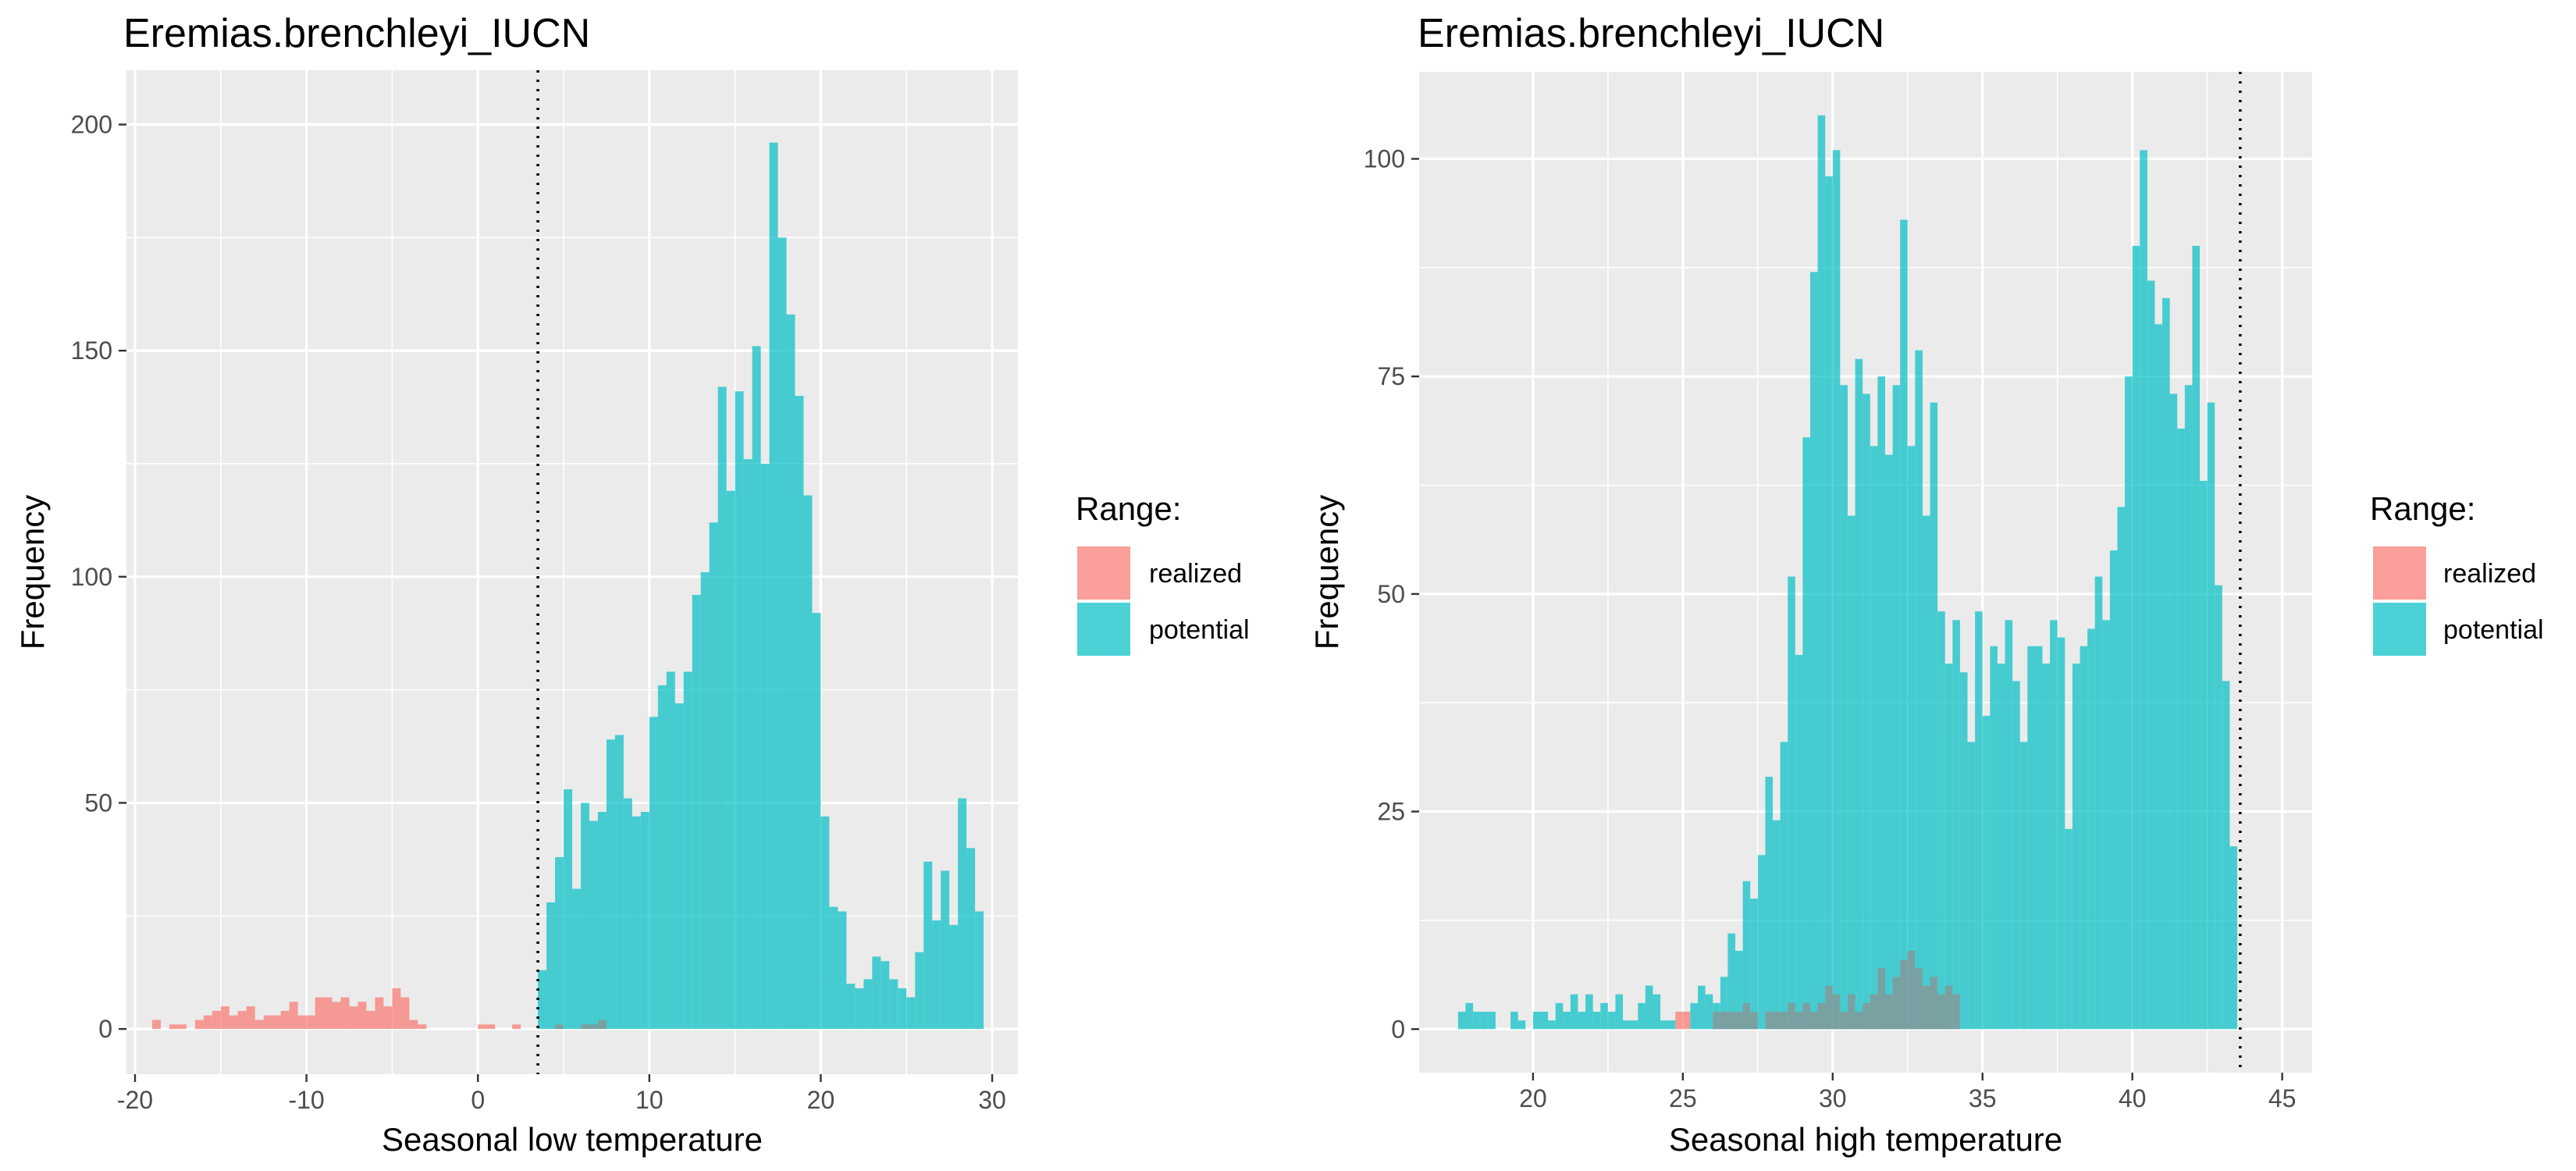 The image size is (2576, 1171). I want to click on y-tick-label: 25, so click(1391, 812).